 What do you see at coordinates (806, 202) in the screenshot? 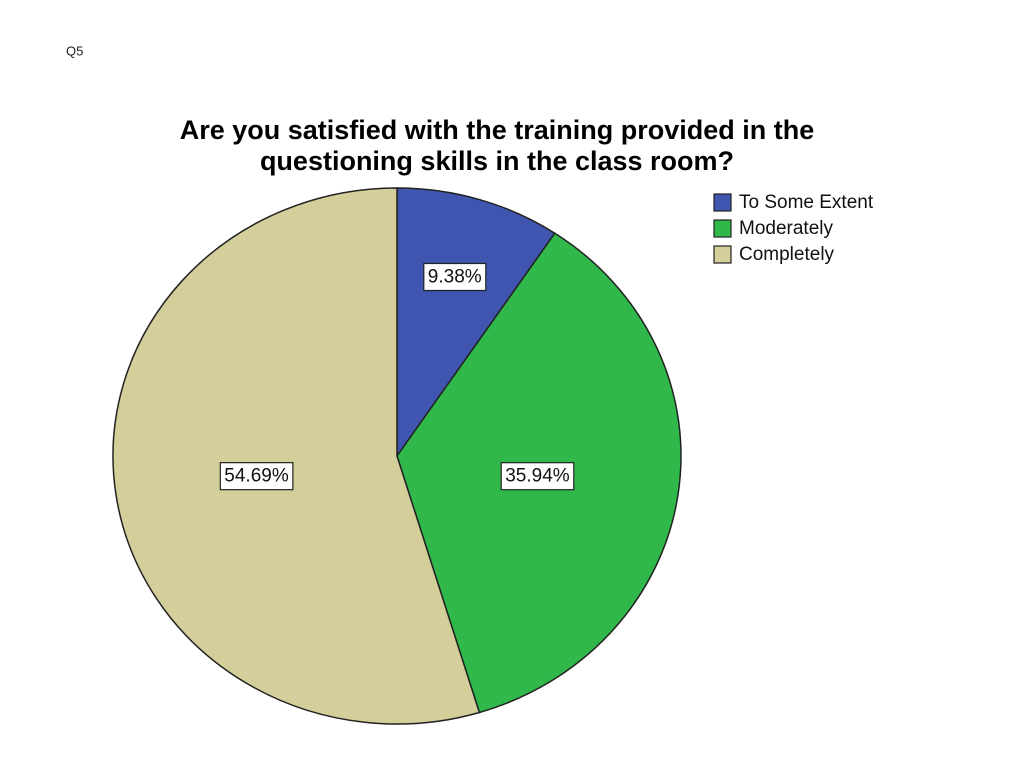
I see `legend-label: To Some Extent` at bounding box center [806, 202].